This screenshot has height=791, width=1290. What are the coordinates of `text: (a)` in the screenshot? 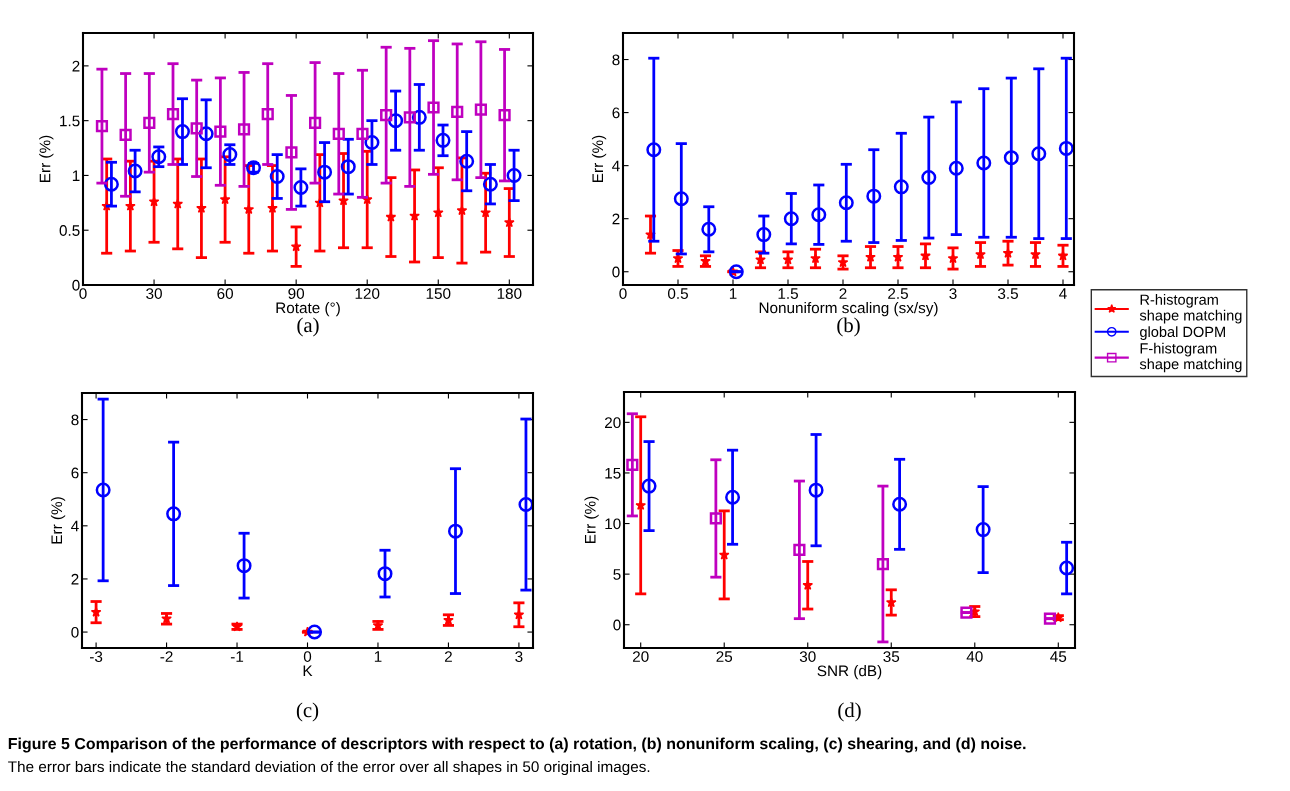 It's located at (308, 327).